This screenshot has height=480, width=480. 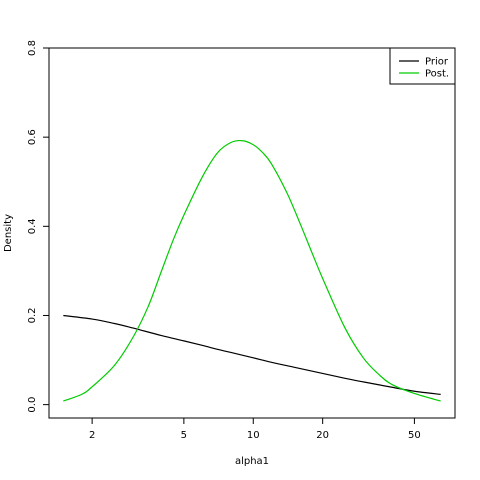 I want to click on x-tick-label: 20, so click(x=322, y=435).